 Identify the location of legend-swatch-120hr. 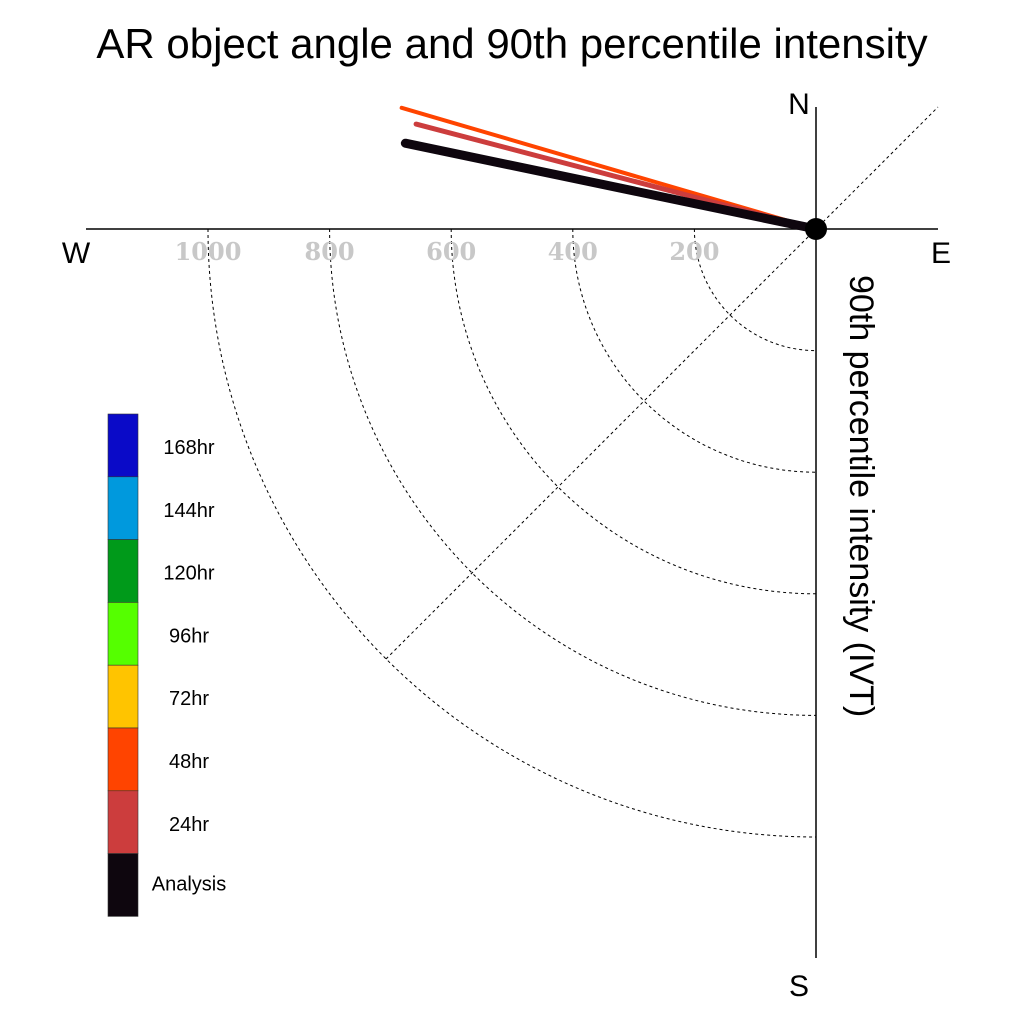
(123, 571).